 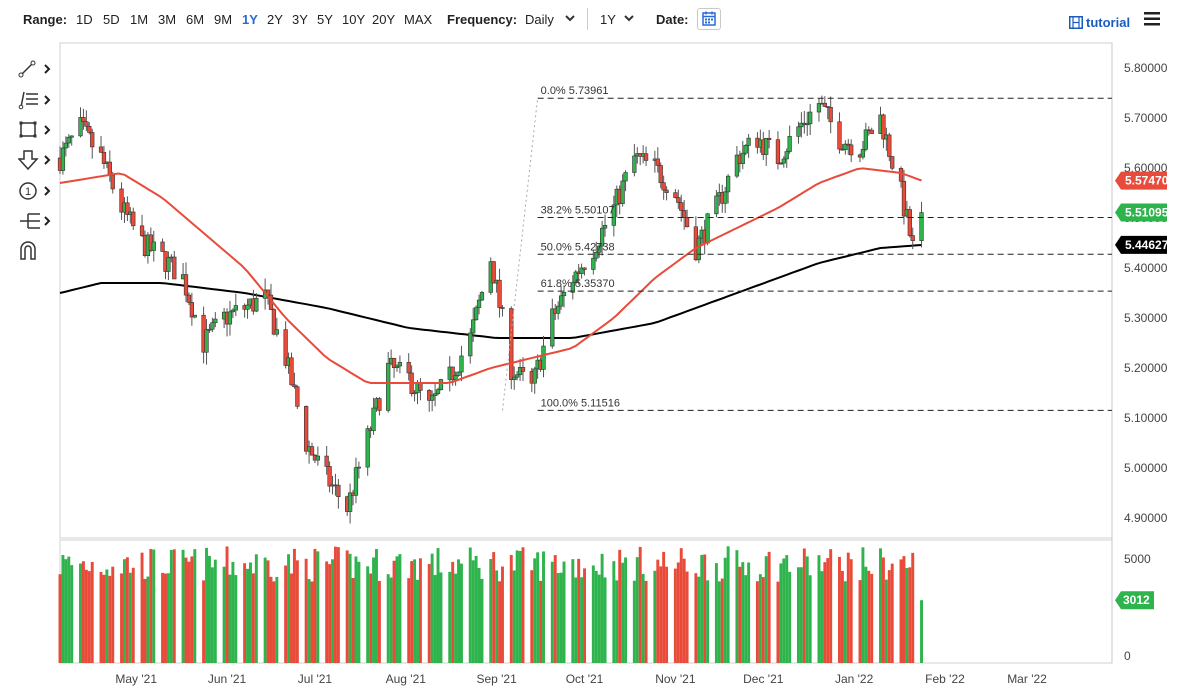 What do you see at coordinates (35, 250) in the screenshot?
I see `magnet-icon` at bounding box center [35, 250].